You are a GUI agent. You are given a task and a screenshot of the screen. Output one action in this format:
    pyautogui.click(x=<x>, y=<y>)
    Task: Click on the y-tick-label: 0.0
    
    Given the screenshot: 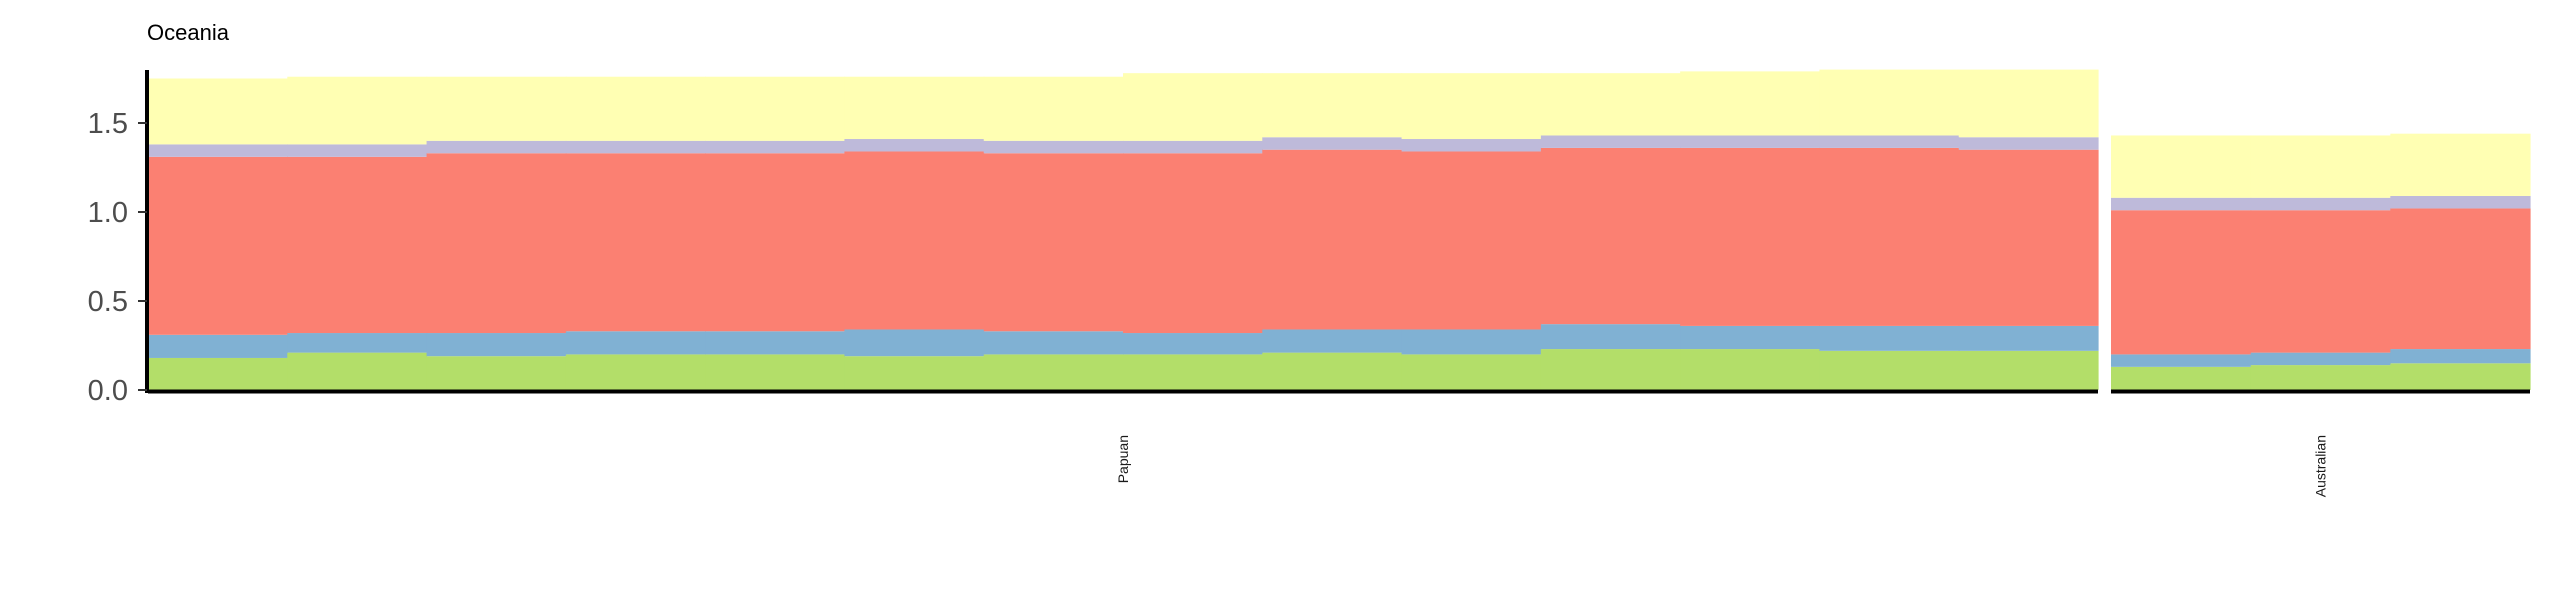 What is the action you would take?
    pyautogui.click(x=108, y=391)
    